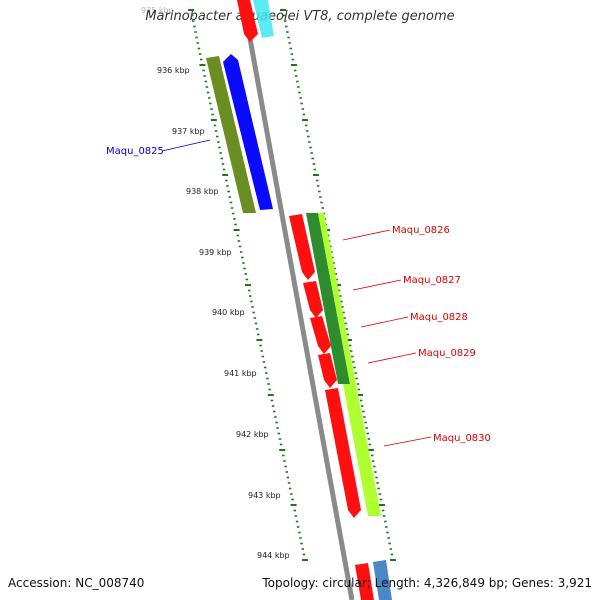  I want to click on gene-maqu-0830-lime, so click(362, 450).